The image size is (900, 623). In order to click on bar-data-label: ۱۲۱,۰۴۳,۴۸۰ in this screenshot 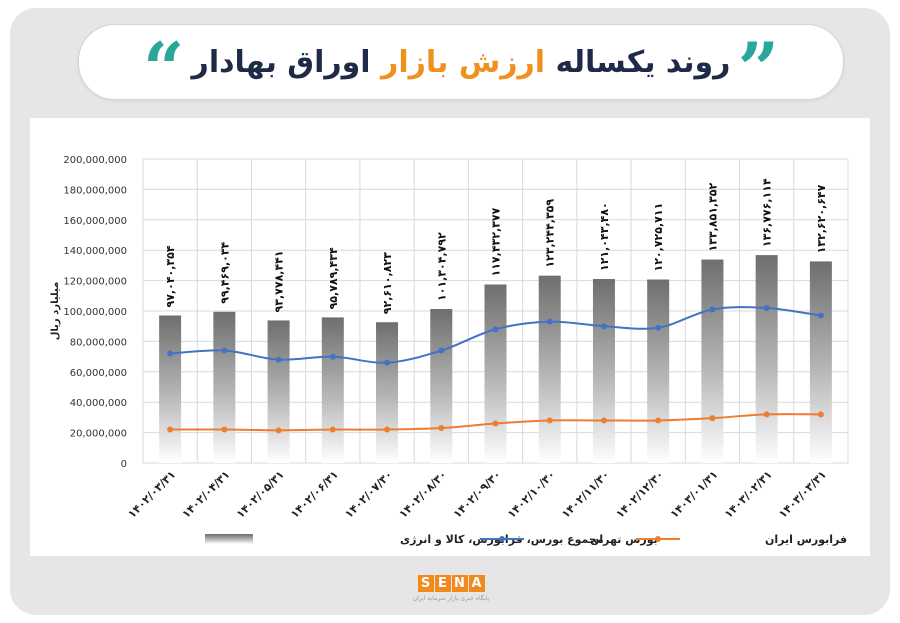, I will do `click(604, 236)`.